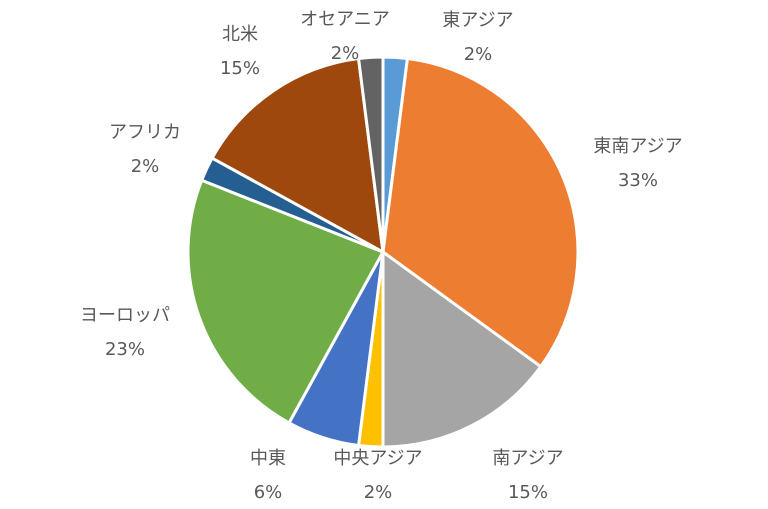 The image size is (768, 509). What do you see at coordinates (125, 315) in the screenshot?
I see `slice-category-label: ヨーロッパ` at bounding box center [125, 315].